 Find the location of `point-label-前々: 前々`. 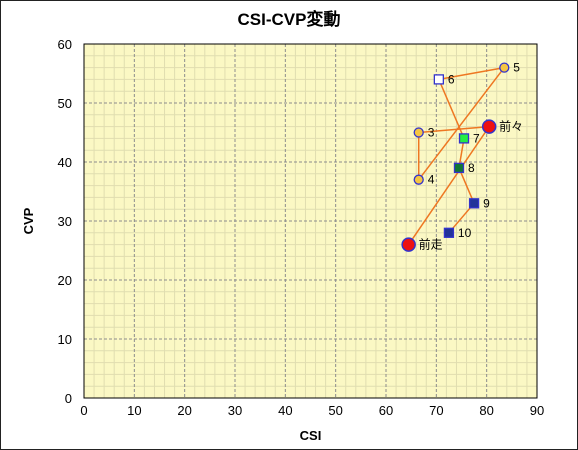

point-label-前々: 前々 is located at coordinates (511, 126).